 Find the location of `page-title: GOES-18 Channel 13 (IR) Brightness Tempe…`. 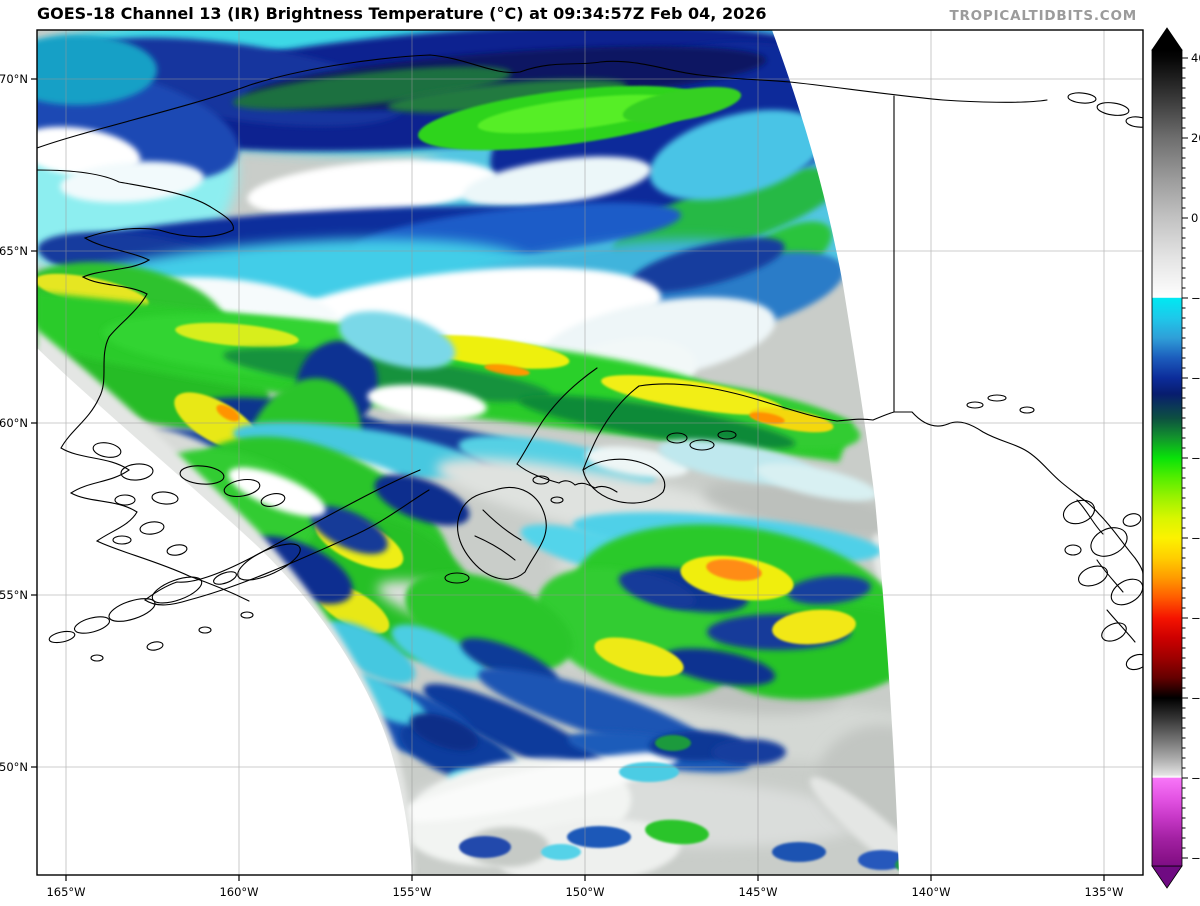

page-title: GOES-18 Channel 13 (IR) Brightness Tempe… is located at coordinates (402, 13).